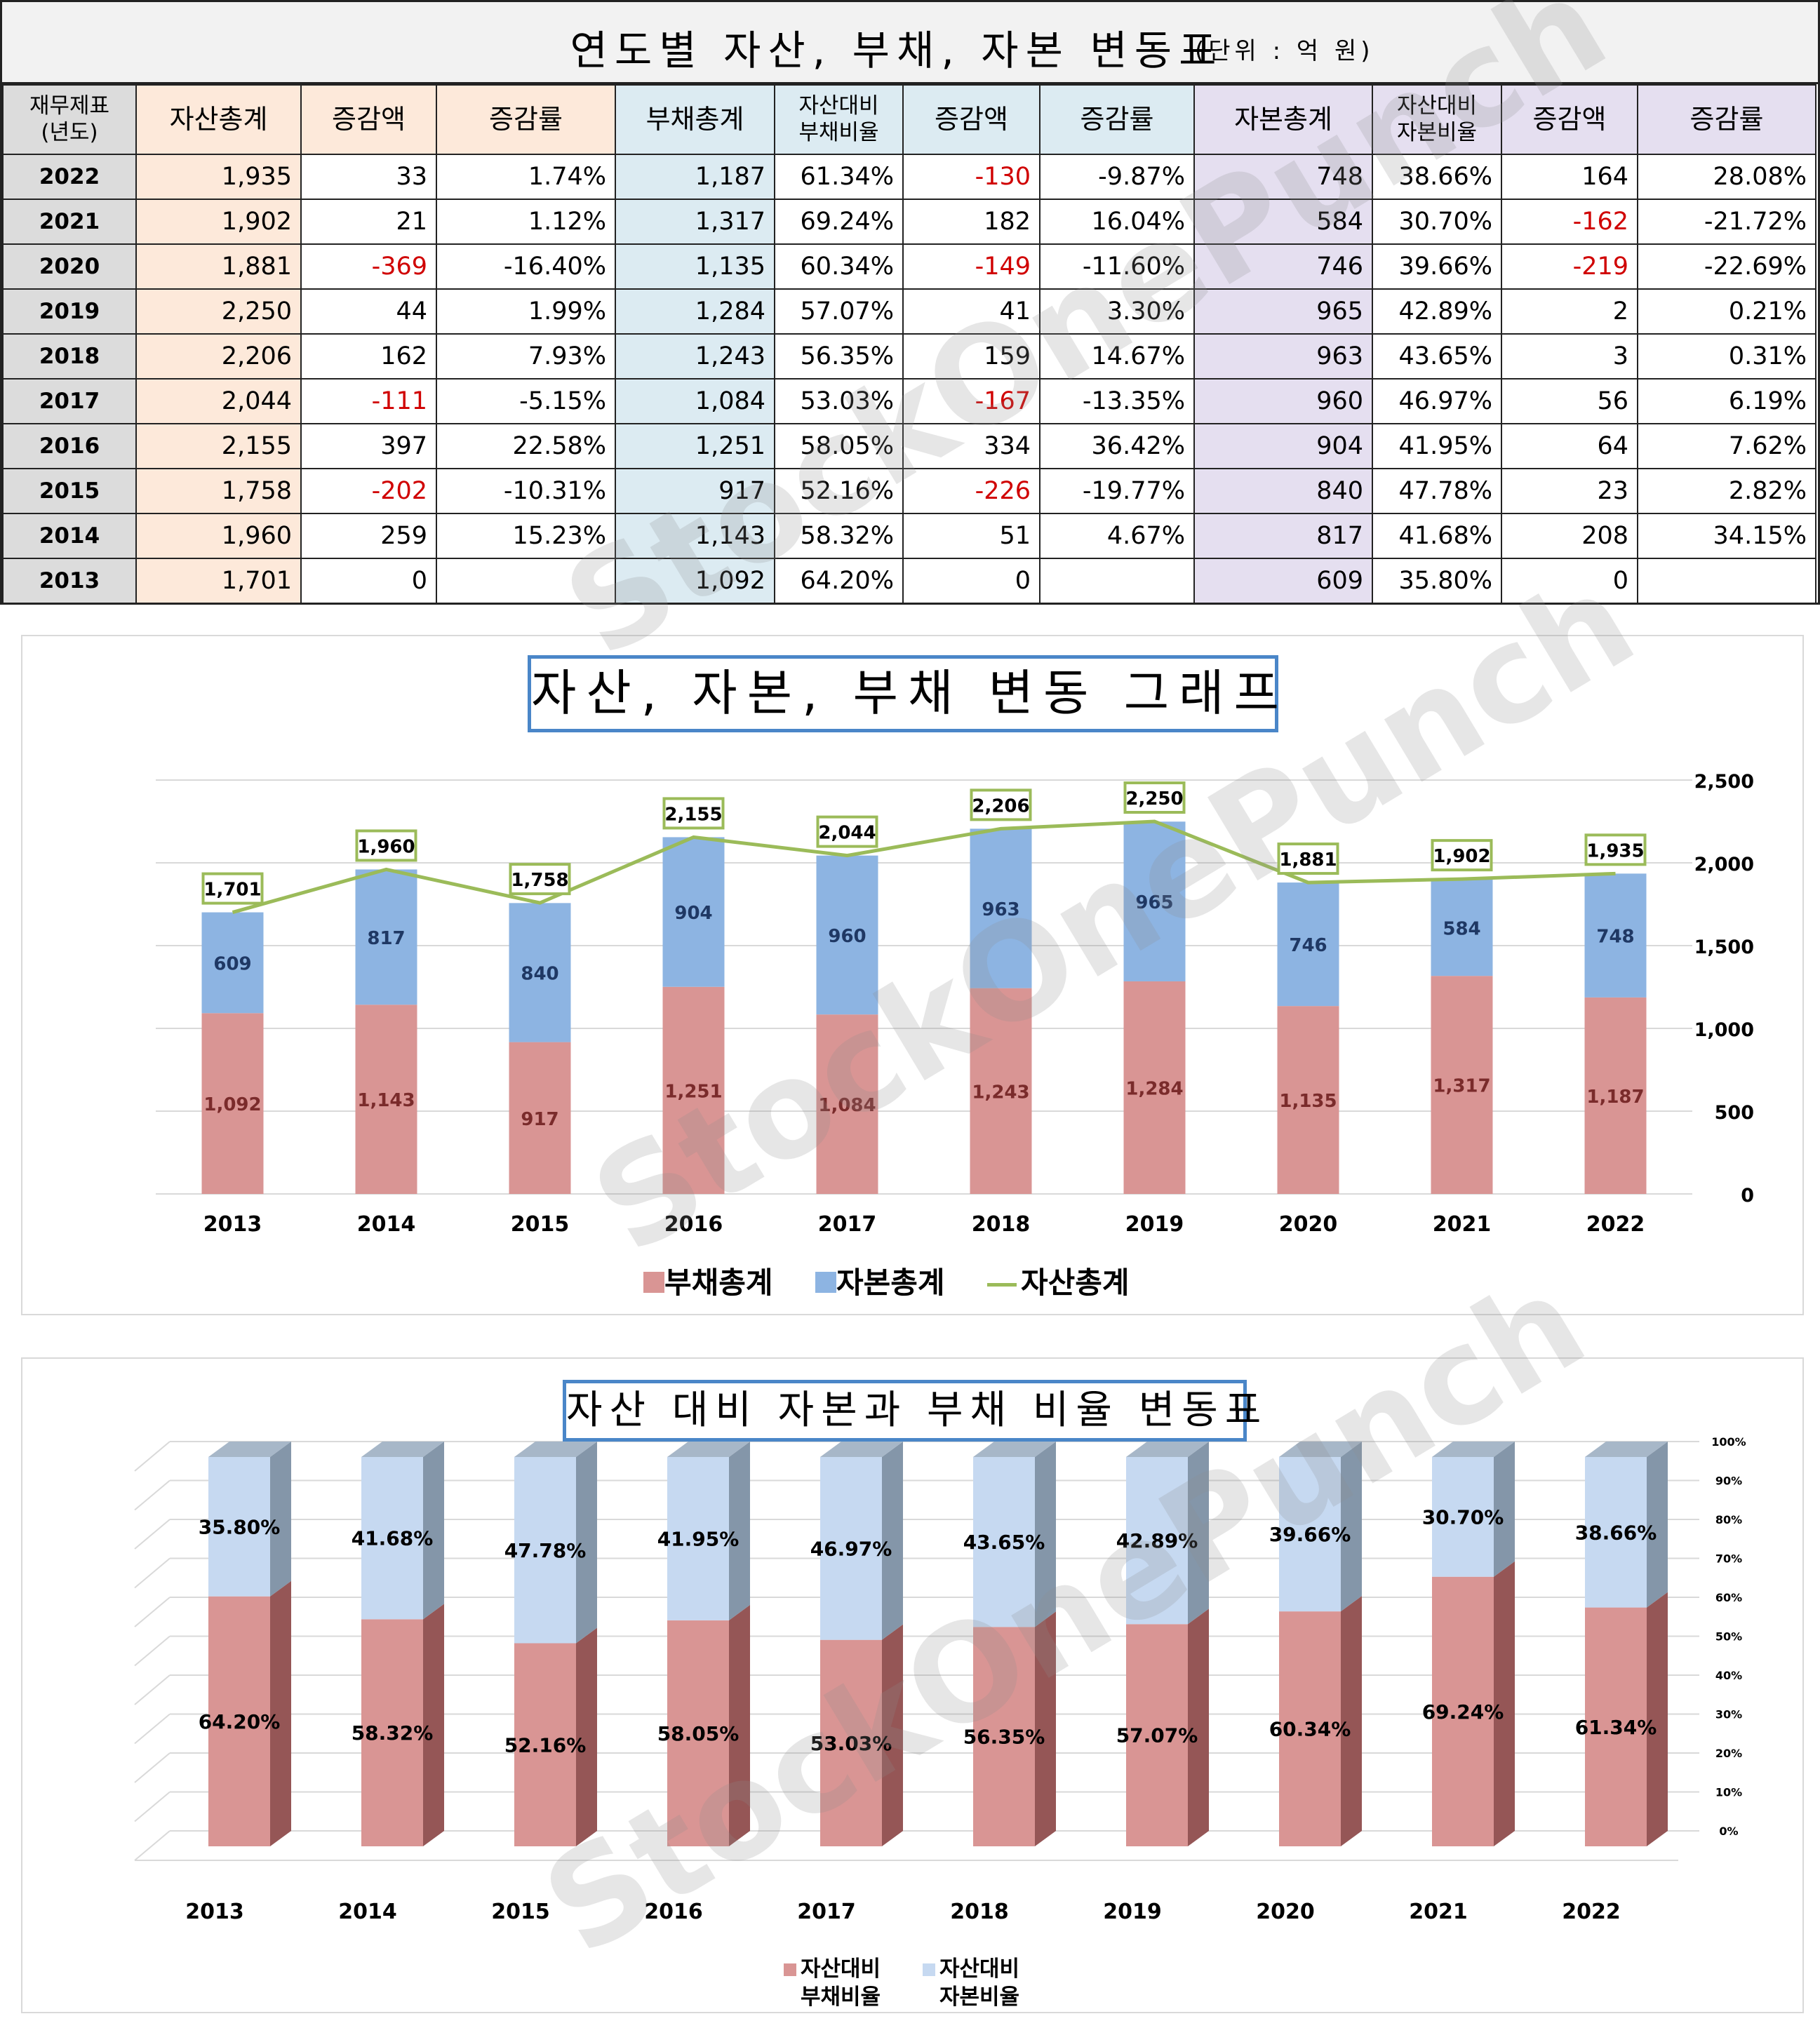  What do you see at coordinates (971, 266) in the screenshot?
I see `cell-debt-change: -149` at bounding box center [971, 266].